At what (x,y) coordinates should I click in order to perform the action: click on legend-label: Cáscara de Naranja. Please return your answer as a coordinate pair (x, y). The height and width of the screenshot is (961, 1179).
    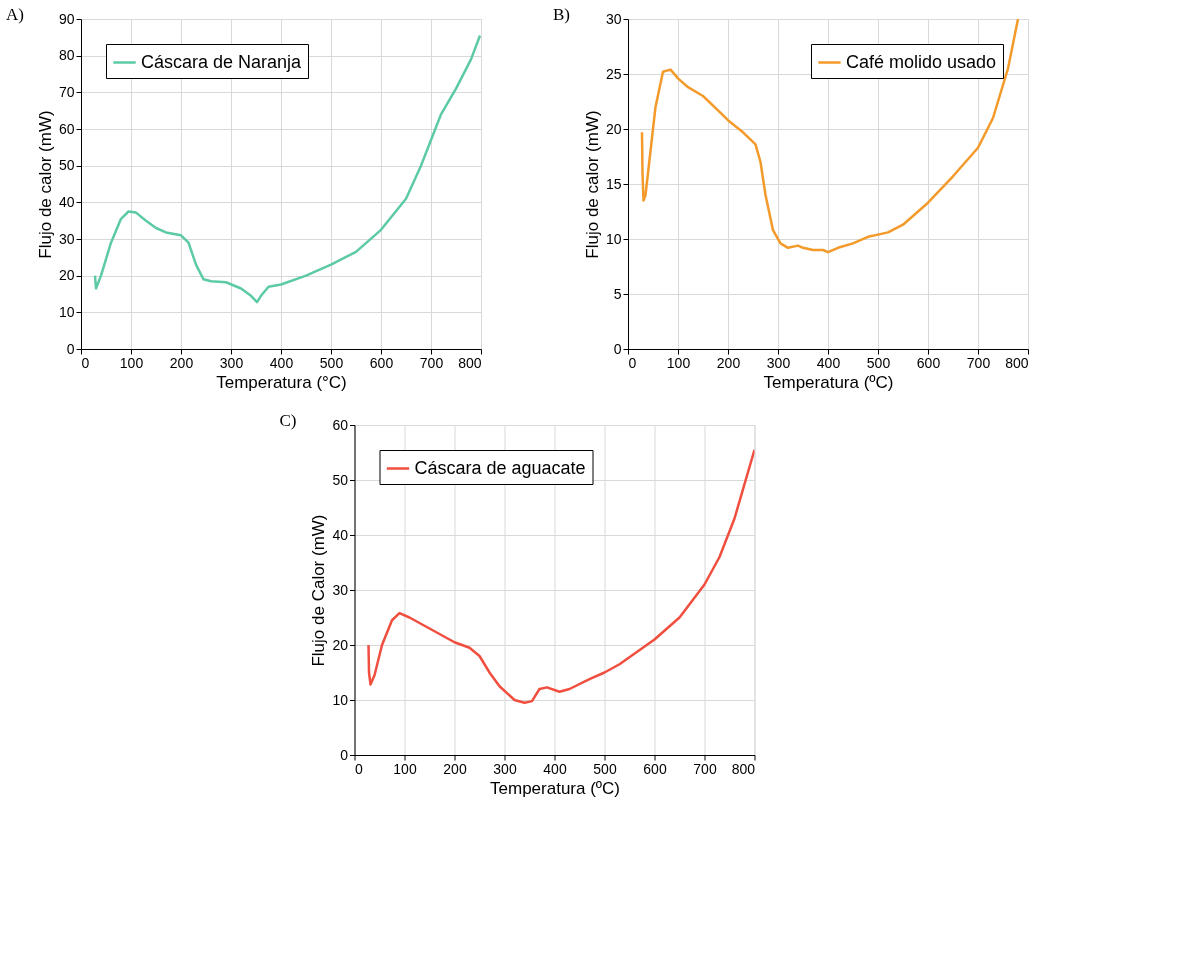
    Looking at the image, I should click on (222, 61).